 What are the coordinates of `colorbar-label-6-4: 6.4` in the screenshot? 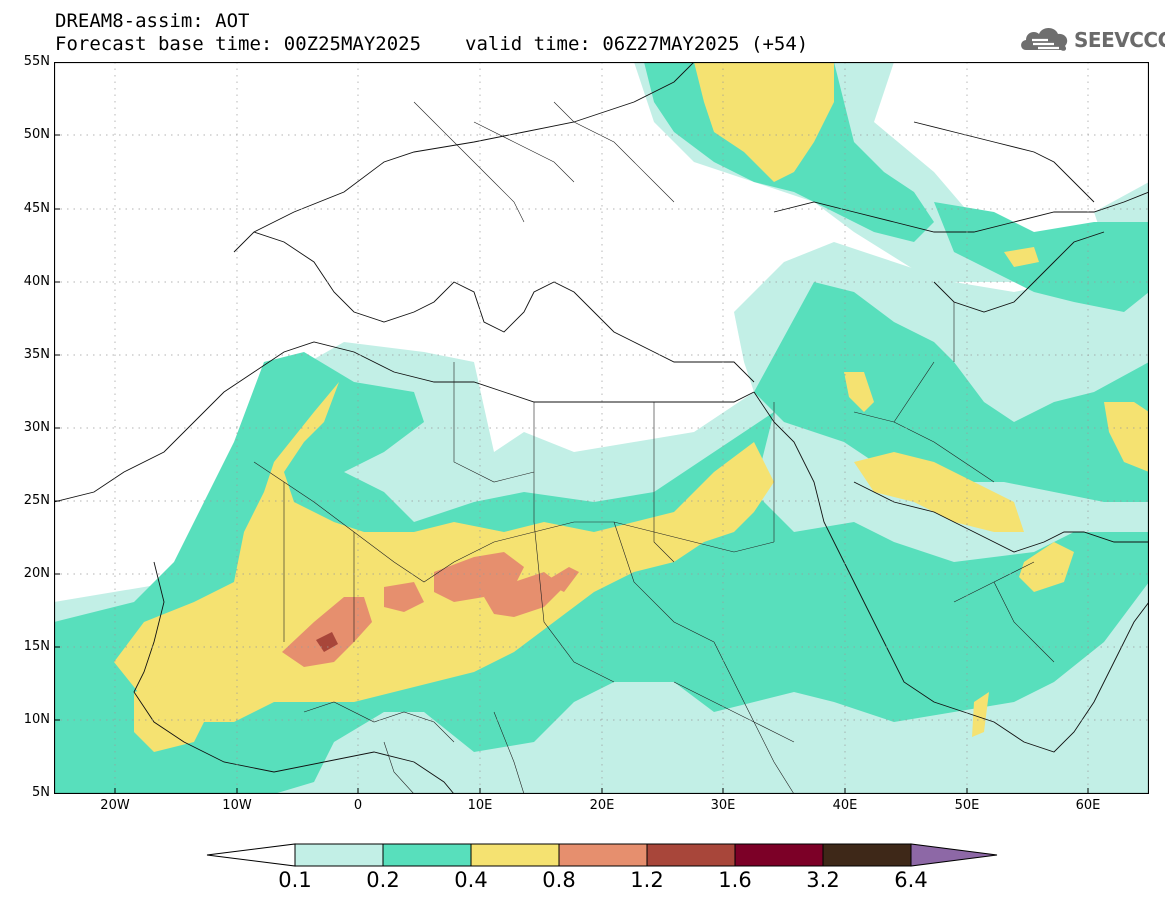 It's located at (911, 880).